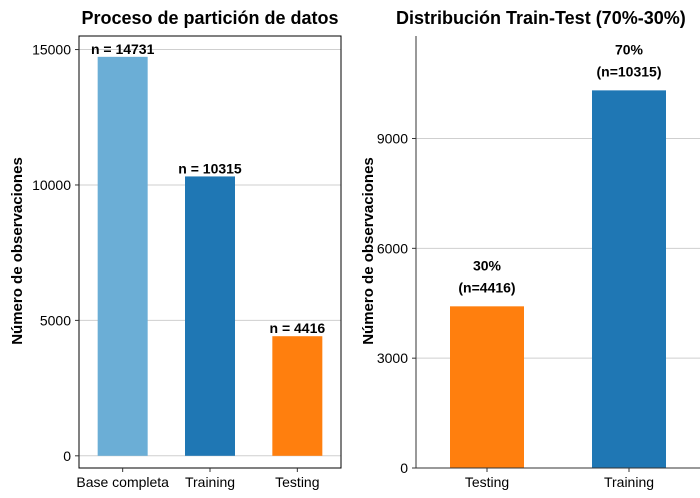 This screenshot has height=498, width=700. Describe the element at coordinates (392, 139) in the screenshot. I see `y-tick-label: 9000` at that location.